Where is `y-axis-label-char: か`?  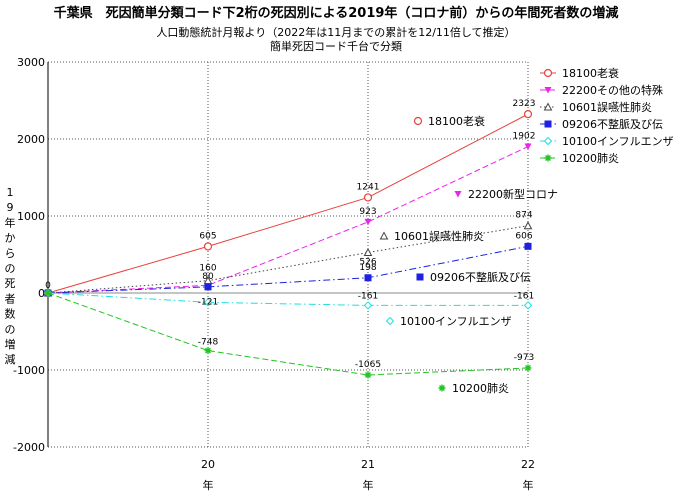
y-axis-label-char: か is located at coordinates (10, 238).